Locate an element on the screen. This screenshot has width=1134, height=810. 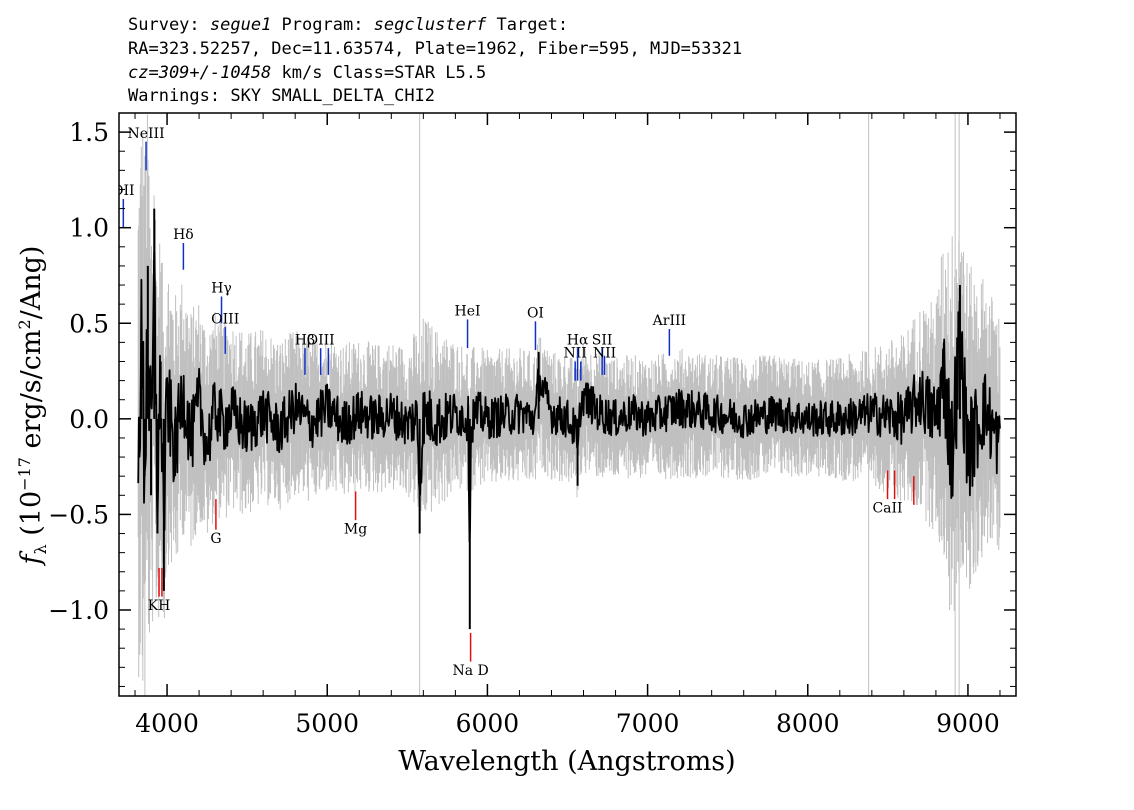
x-tick-label: 8000 is located at coordinates (808, 723).